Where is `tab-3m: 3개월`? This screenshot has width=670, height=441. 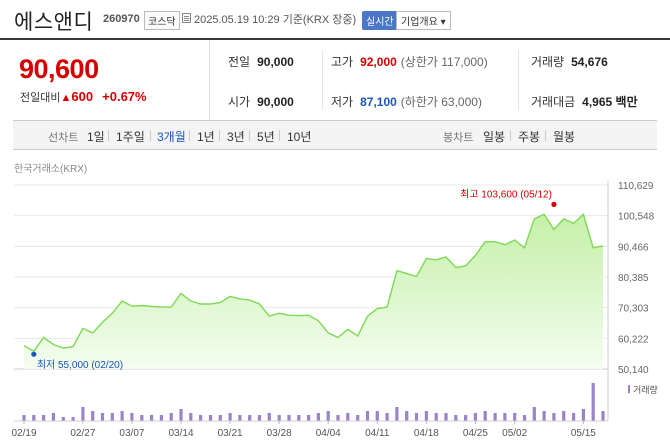 tab-3m: 3개월 is located at coordinates (171, 137).